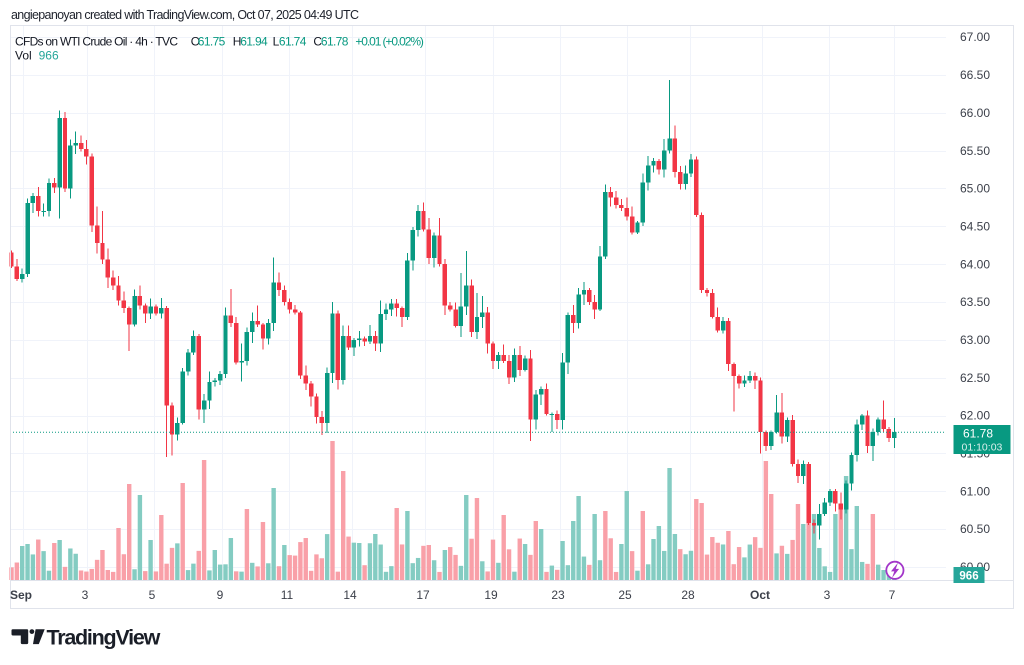 This screenshot has height=665, width=1024. What do you see at coordinates (152, 595) in the screenshot?
I see `svg-text: 5` at bounding box center [152, 595].